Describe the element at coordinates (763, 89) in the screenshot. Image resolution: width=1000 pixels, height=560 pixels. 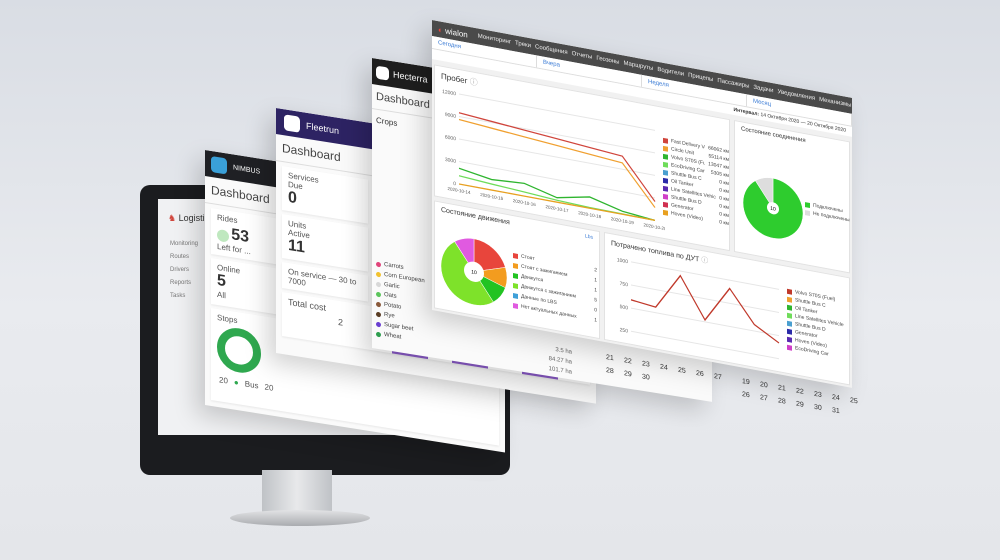
I see `nav-item: Задачи` at that location.